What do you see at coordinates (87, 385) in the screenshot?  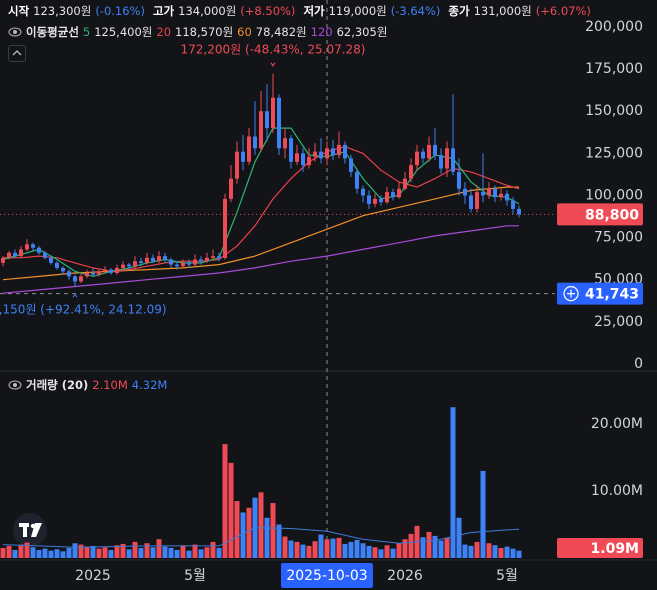 I see `volume-legend: 거래량 (20) 2.10M 4.32M` at bounding box center [87, 385].